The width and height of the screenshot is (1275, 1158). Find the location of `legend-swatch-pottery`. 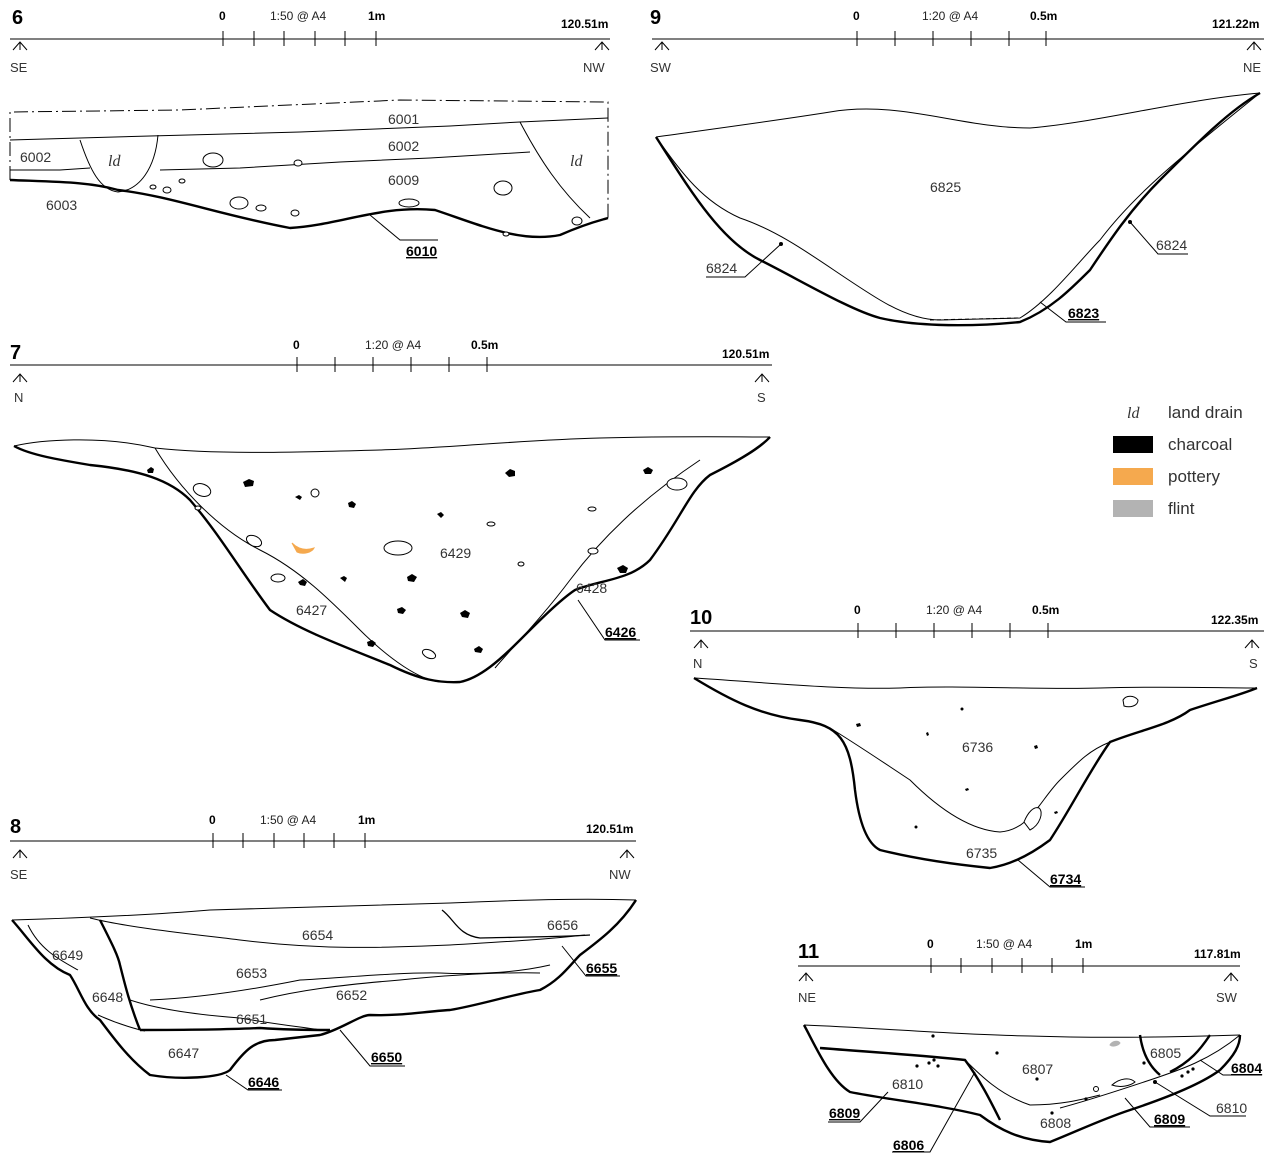

legend-swatch-pottery is located at coordinates (1133, 476).